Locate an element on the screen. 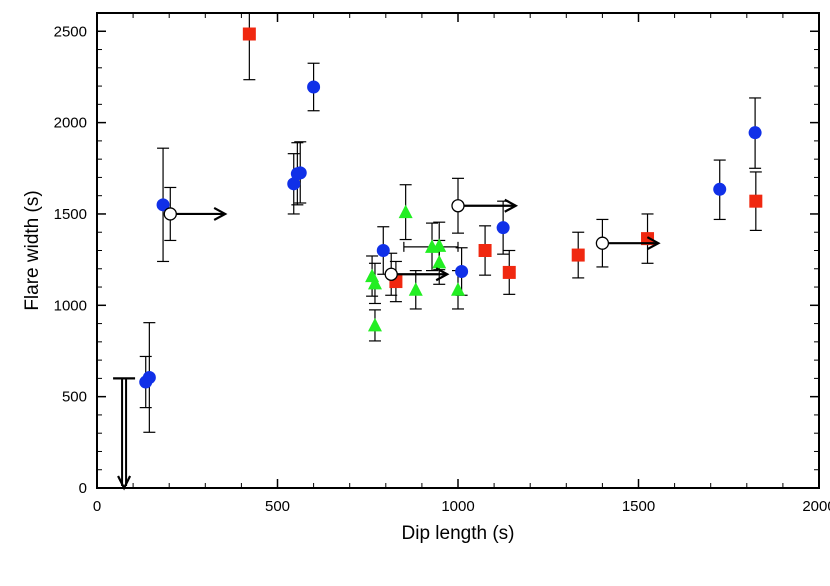 This screenshot has width=830, height=586. y-tick-label: 1000 is located at coordinates (70, 305).